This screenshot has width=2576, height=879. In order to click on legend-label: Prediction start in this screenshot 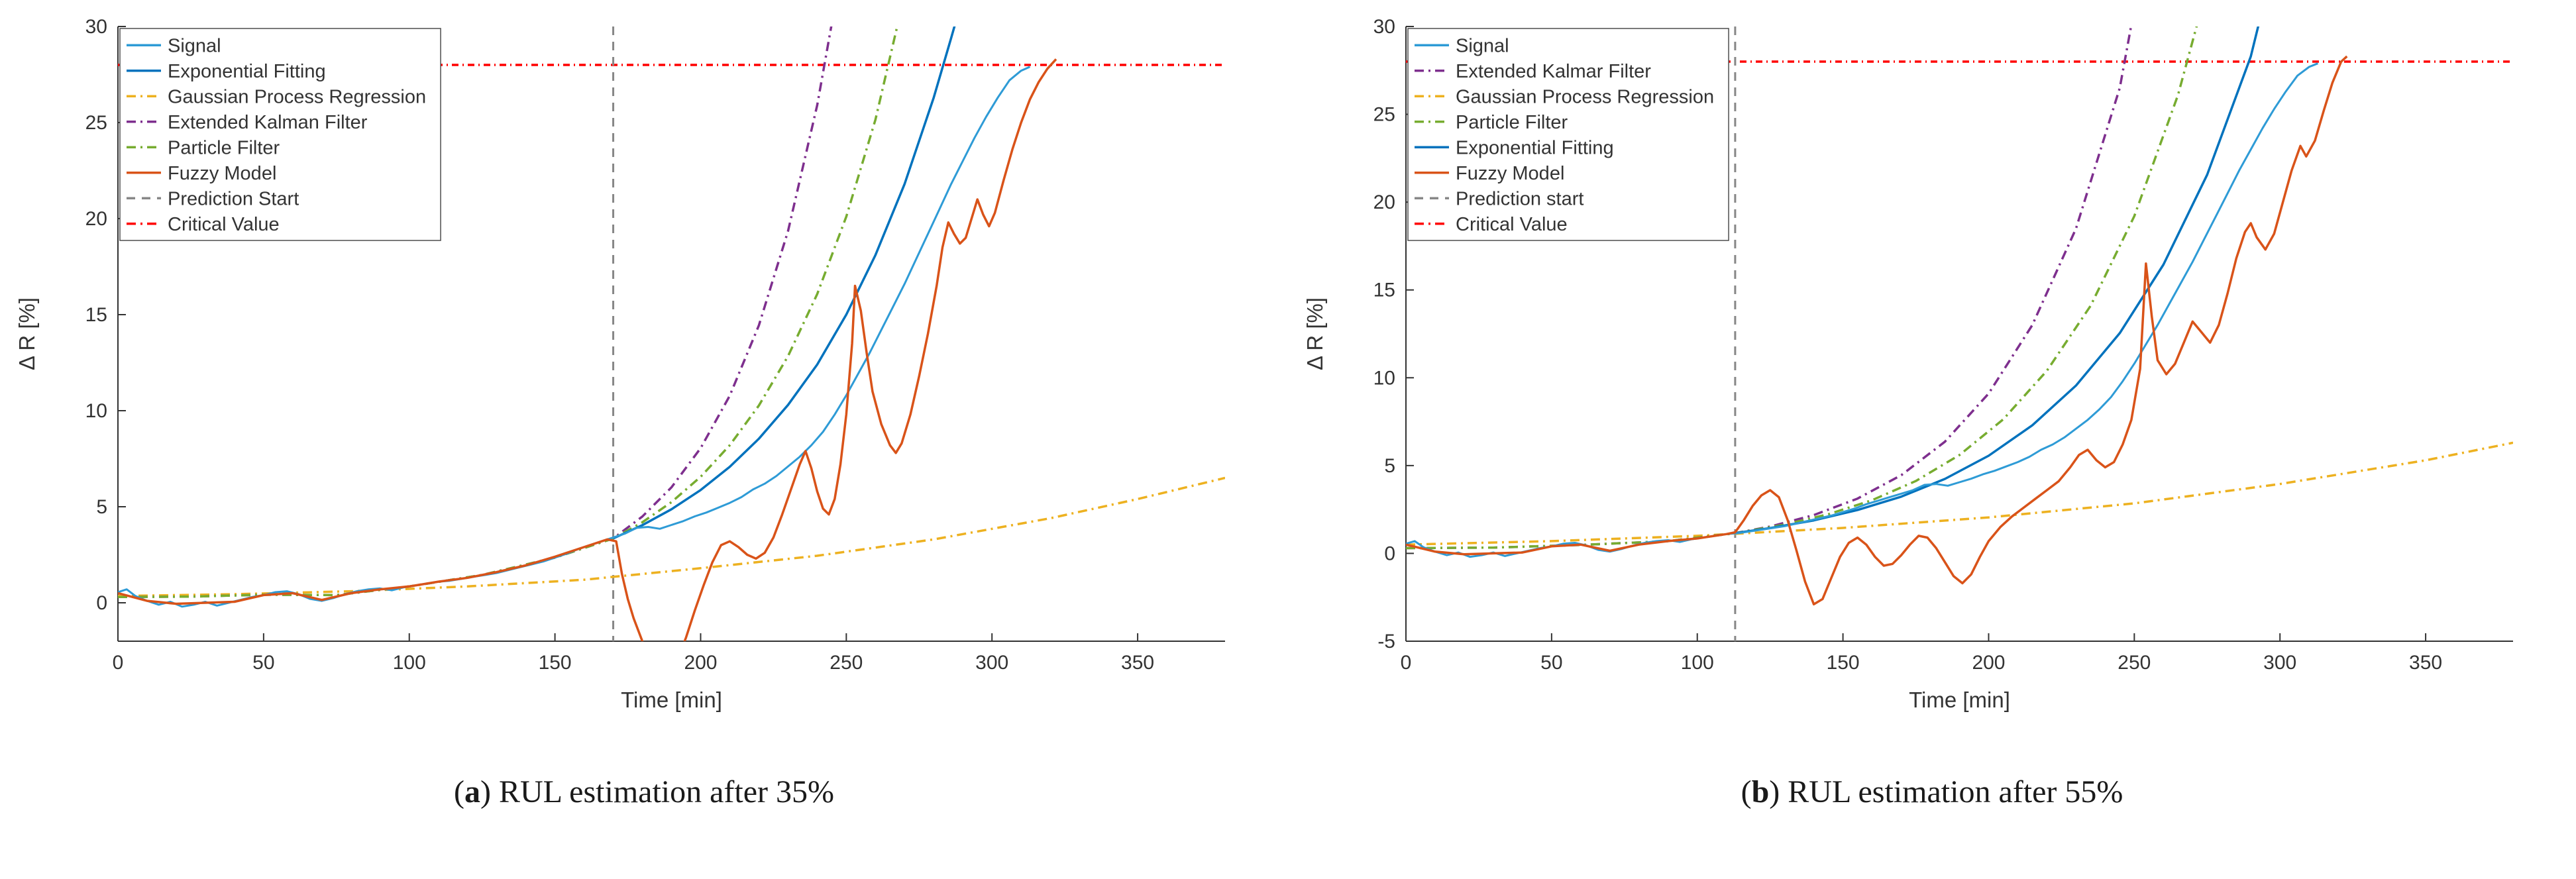, I will do `click(1519, 198)`.